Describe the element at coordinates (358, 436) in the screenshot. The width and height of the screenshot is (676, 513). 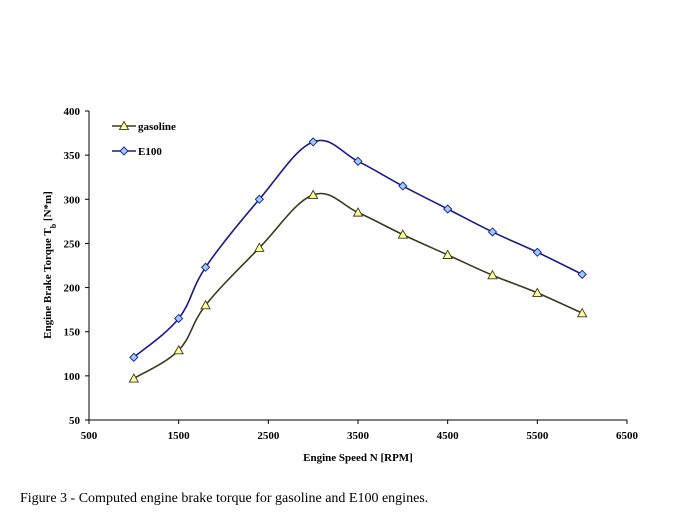
I see `x-tick-label: 3500` at that location.